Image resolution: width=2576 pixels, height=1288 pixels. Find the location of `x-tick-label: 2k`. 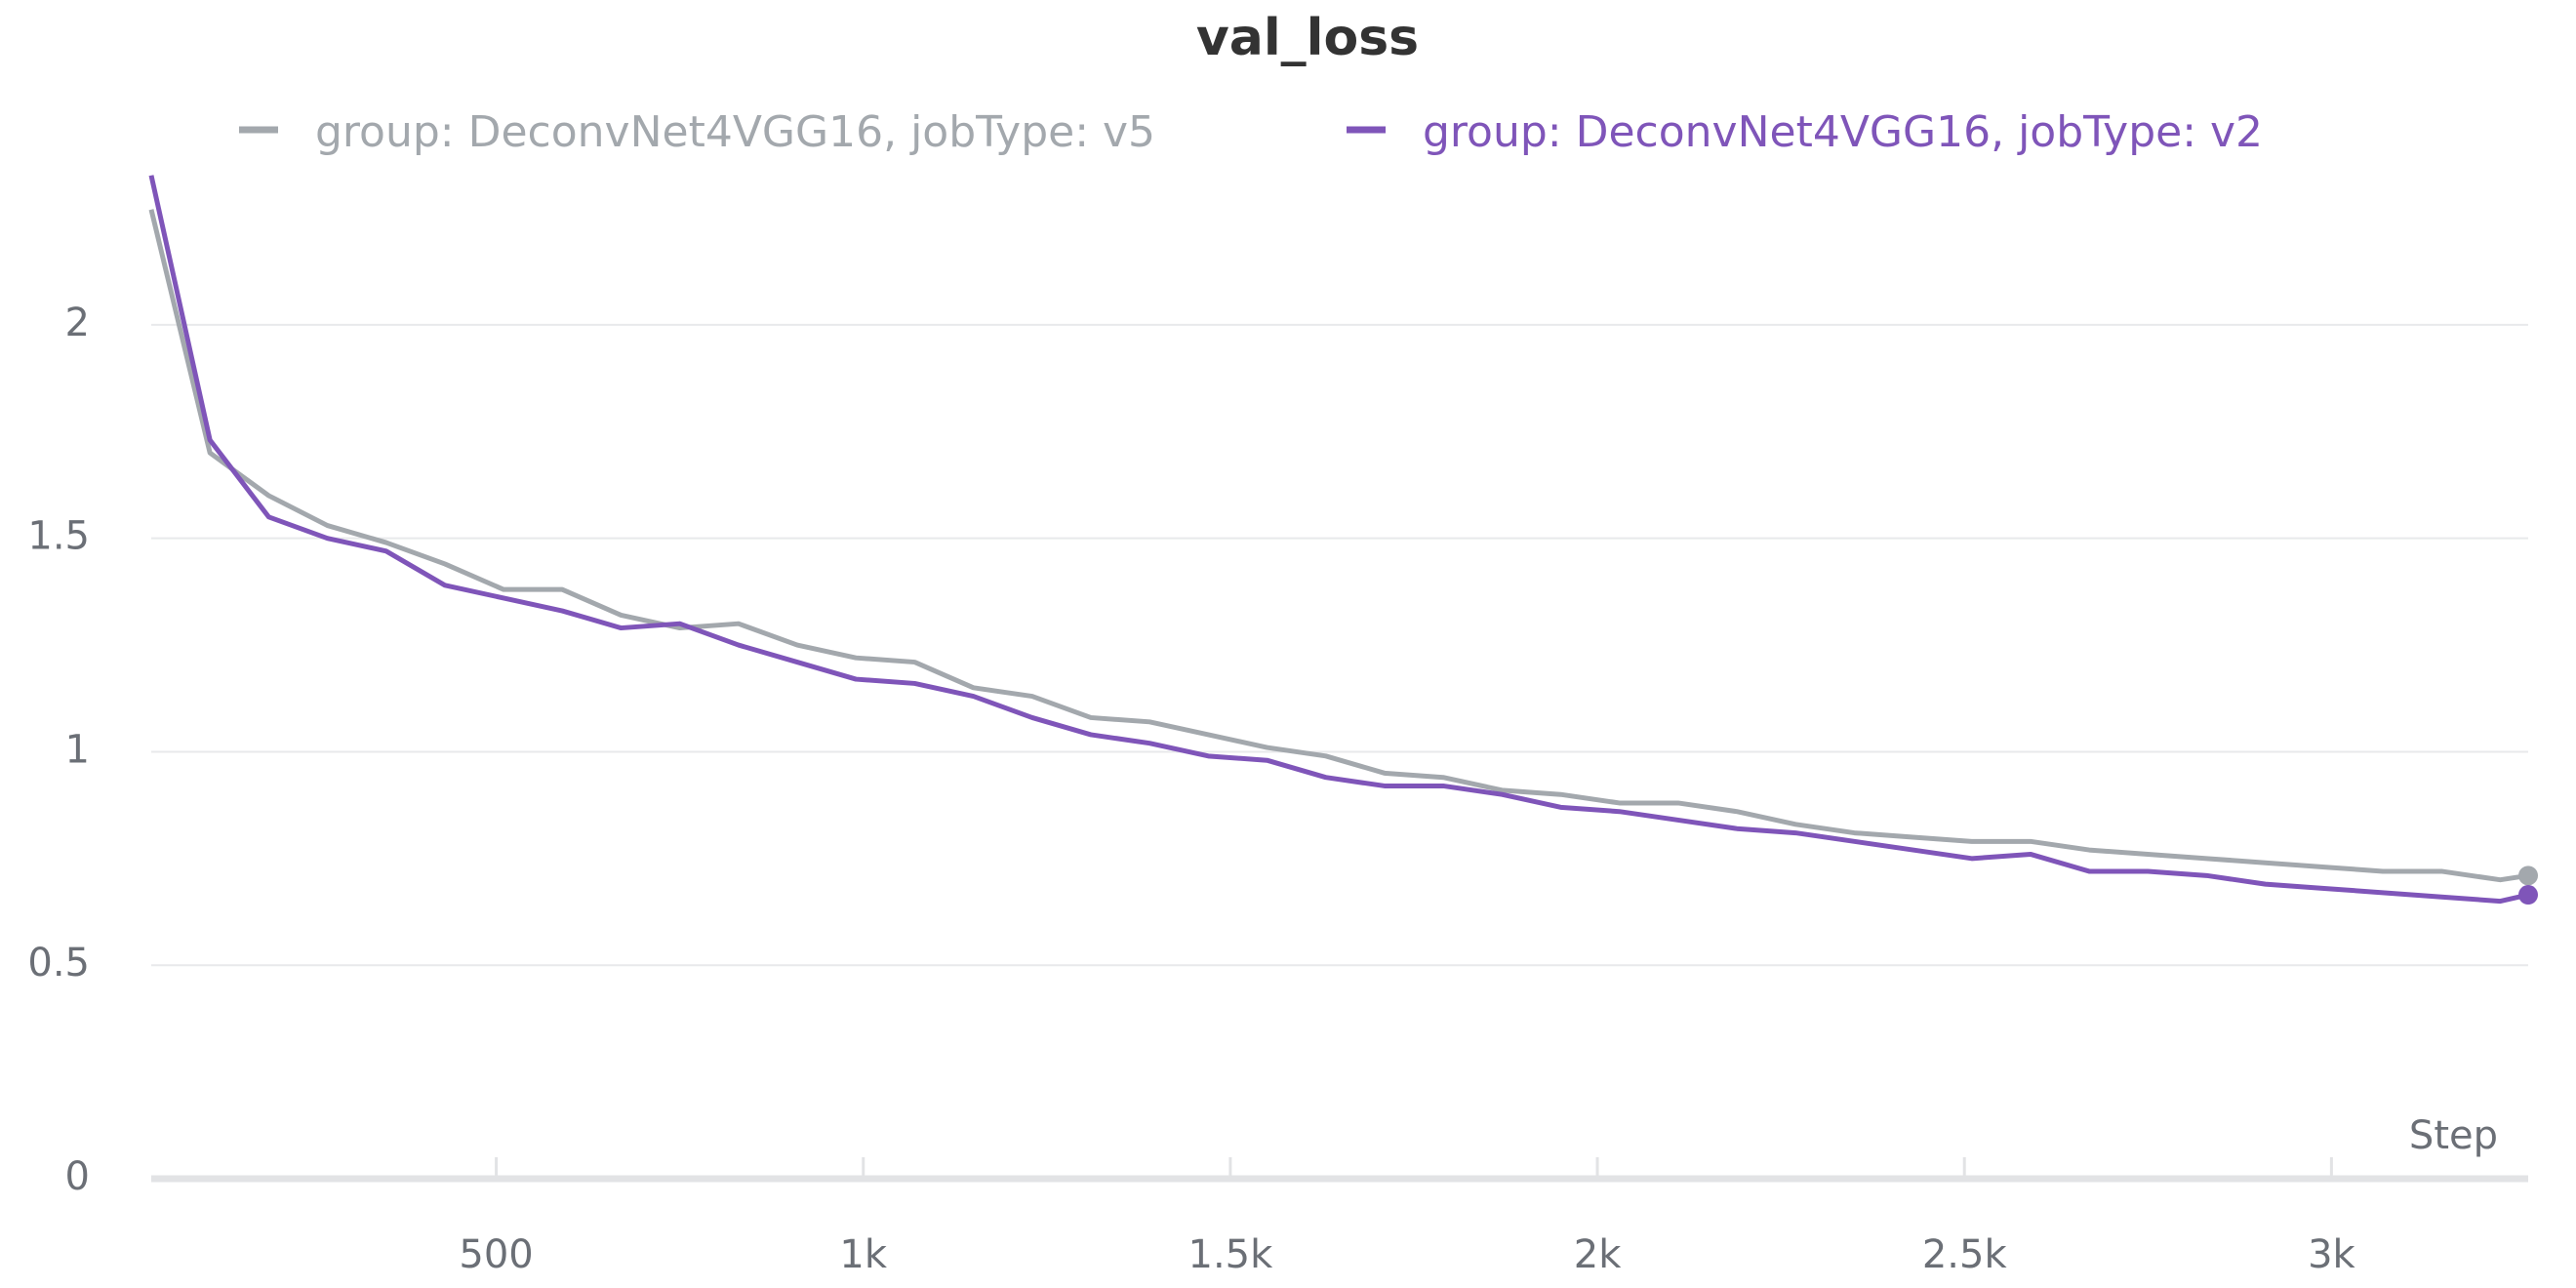

x-tick-label: 2k is located at coordinates (1598, 1254).